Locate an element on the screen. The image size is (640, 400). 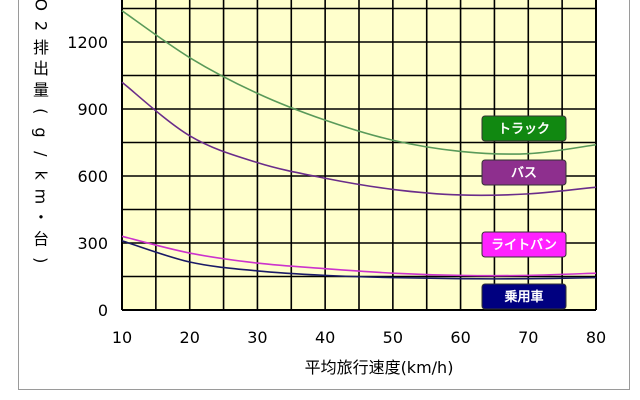
legend-label: ライトバン is located at coordinates (524, 245).